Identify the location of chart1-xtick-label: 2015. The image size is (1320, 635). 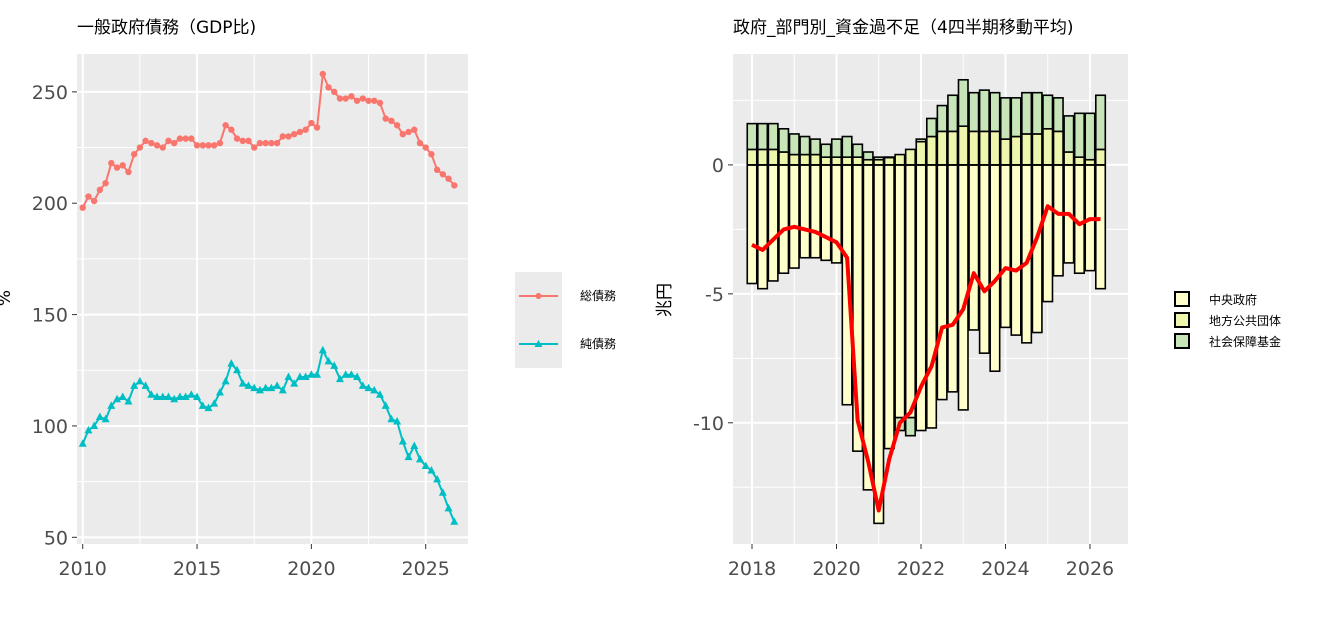
(197, 569).